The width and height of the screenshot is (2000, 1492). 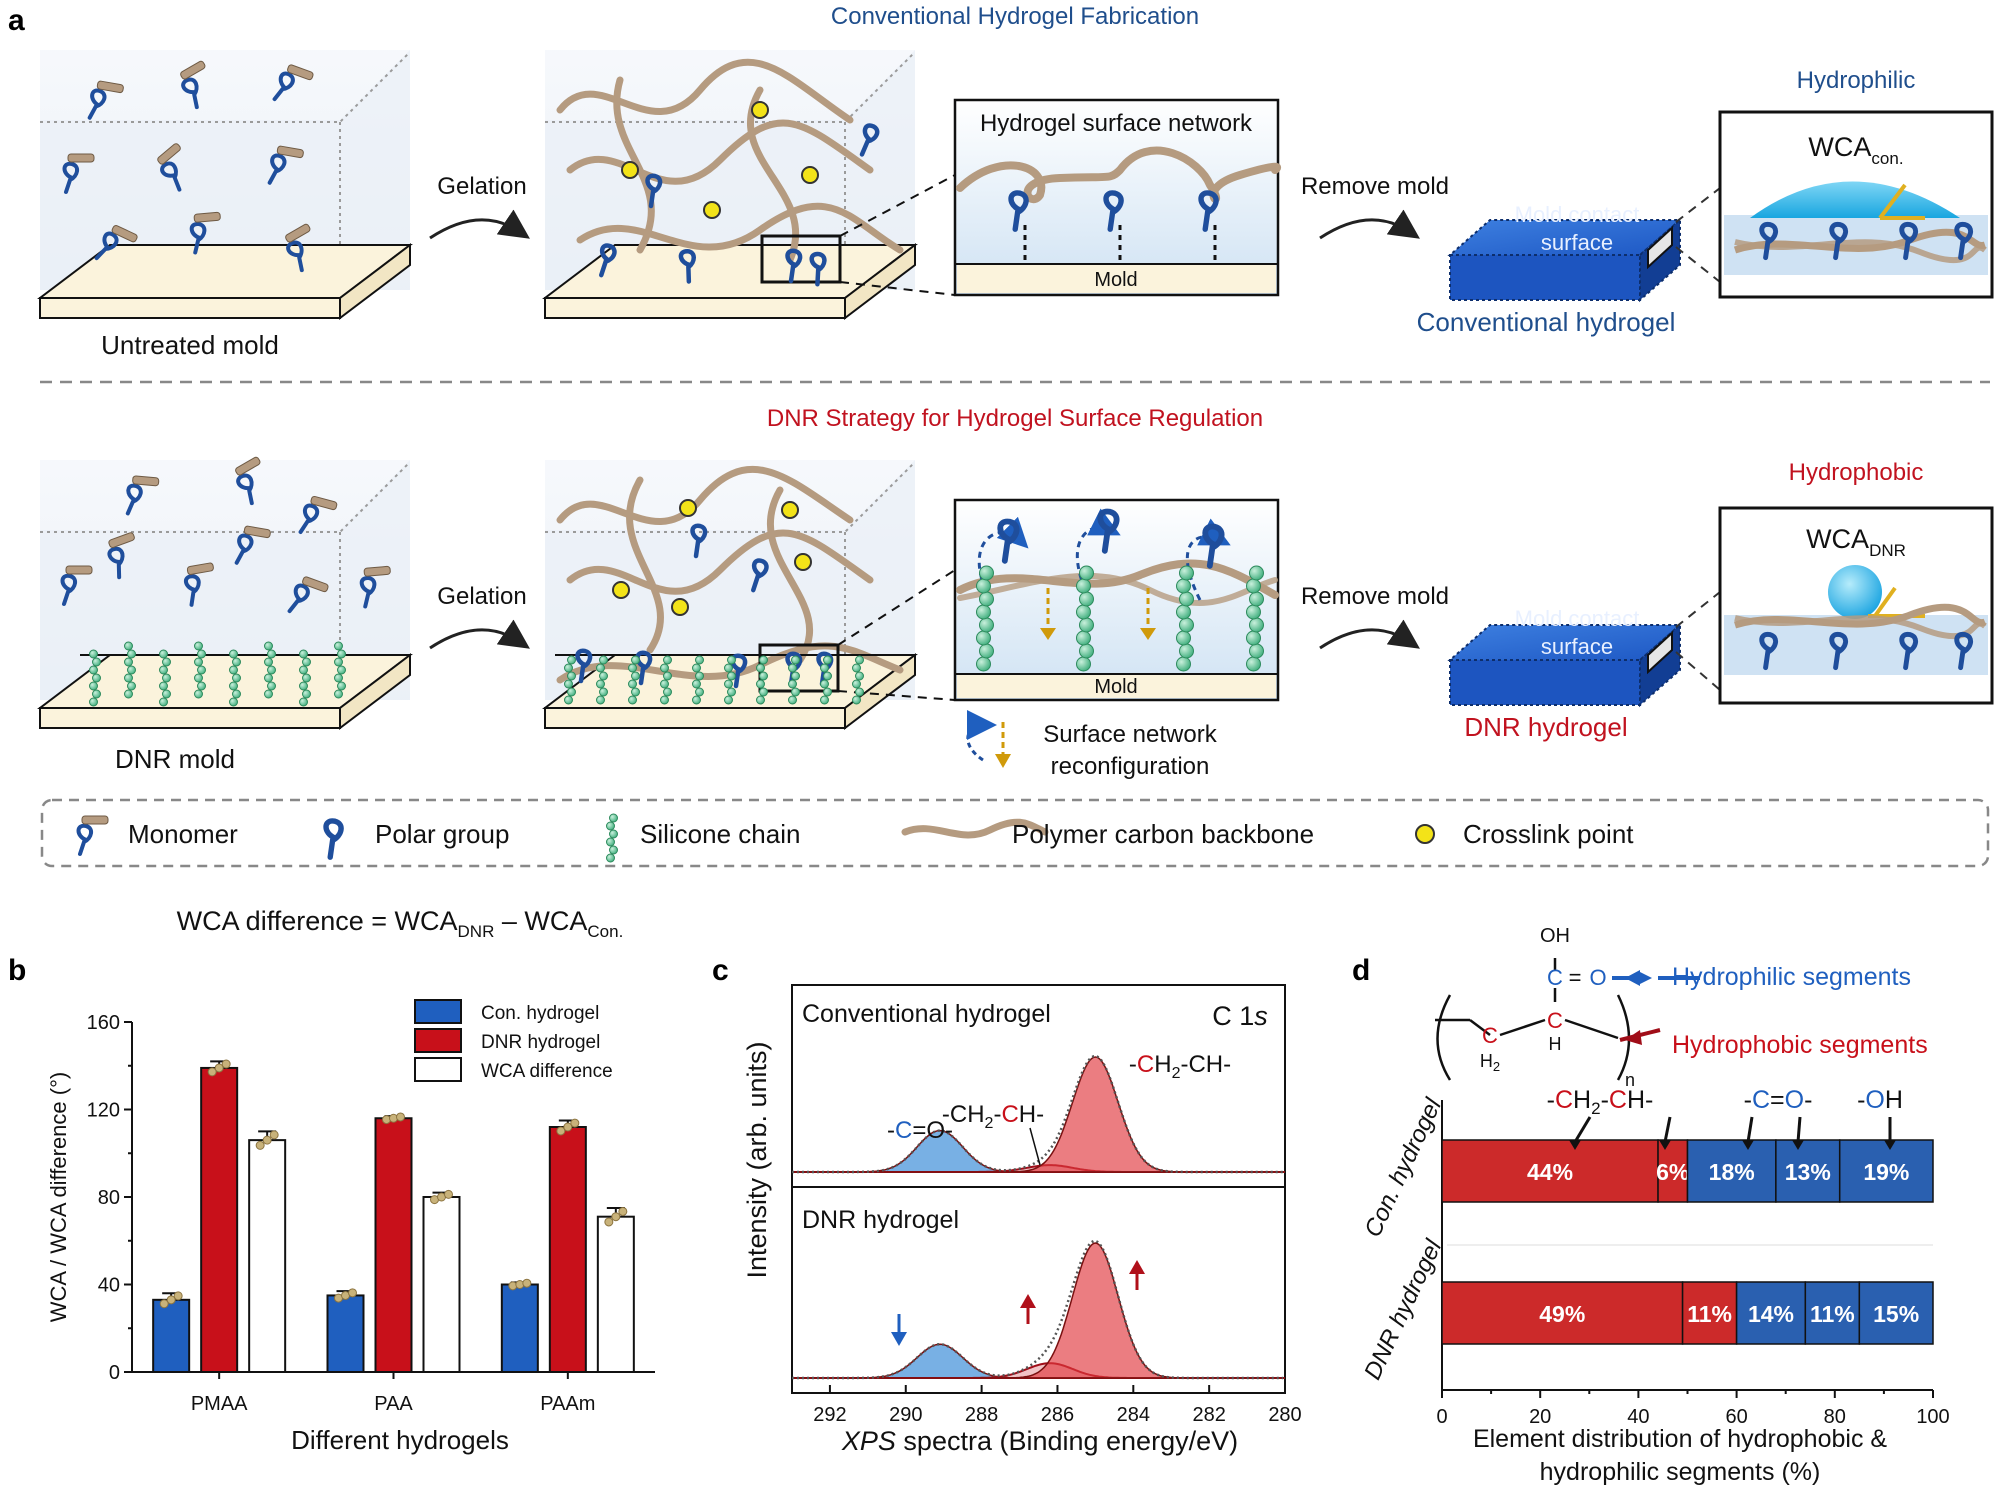 I want to click on gelation-arrow-bottom, so click(x=479, y=634).